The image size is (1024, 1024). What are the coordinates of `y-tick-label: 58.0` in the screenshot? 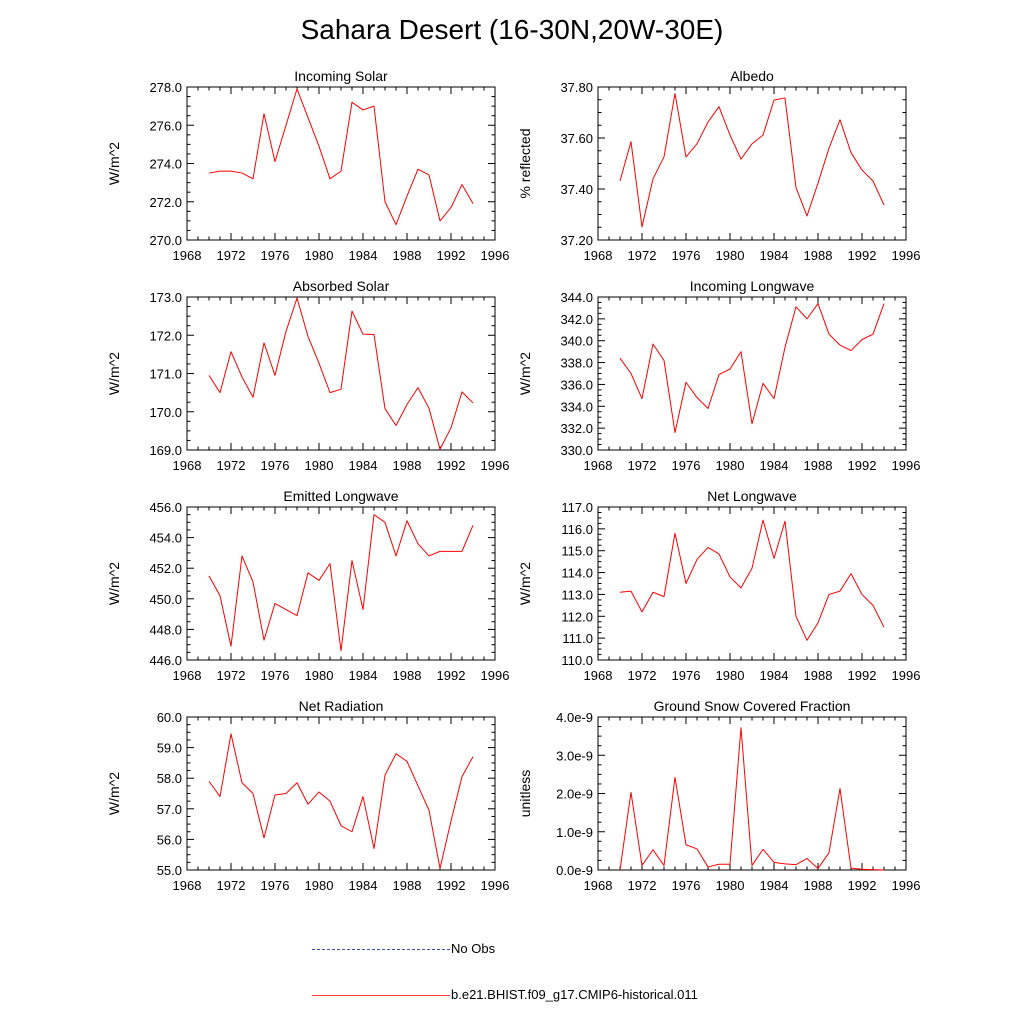 It's located at (169, 778).